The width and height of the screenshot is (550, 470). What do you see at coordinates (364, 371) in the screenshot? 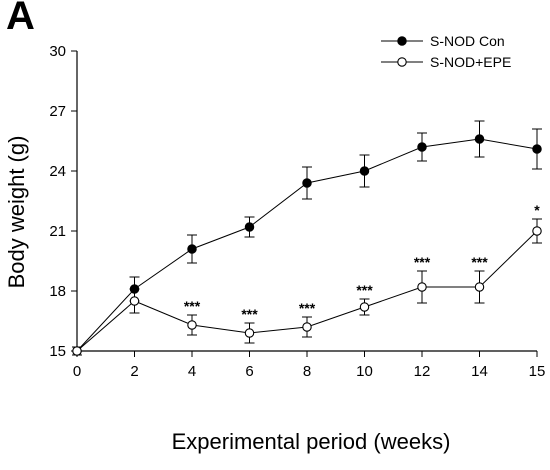
I see `x-tick-label: 10` at bounding box center [364, 371].